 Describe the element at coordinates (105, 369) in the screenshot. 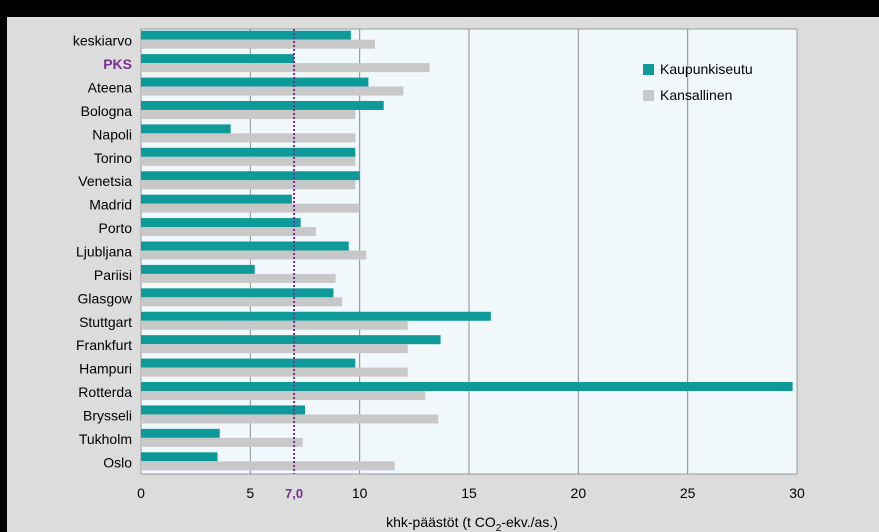

I see `category-label: Hampuri` at that location.